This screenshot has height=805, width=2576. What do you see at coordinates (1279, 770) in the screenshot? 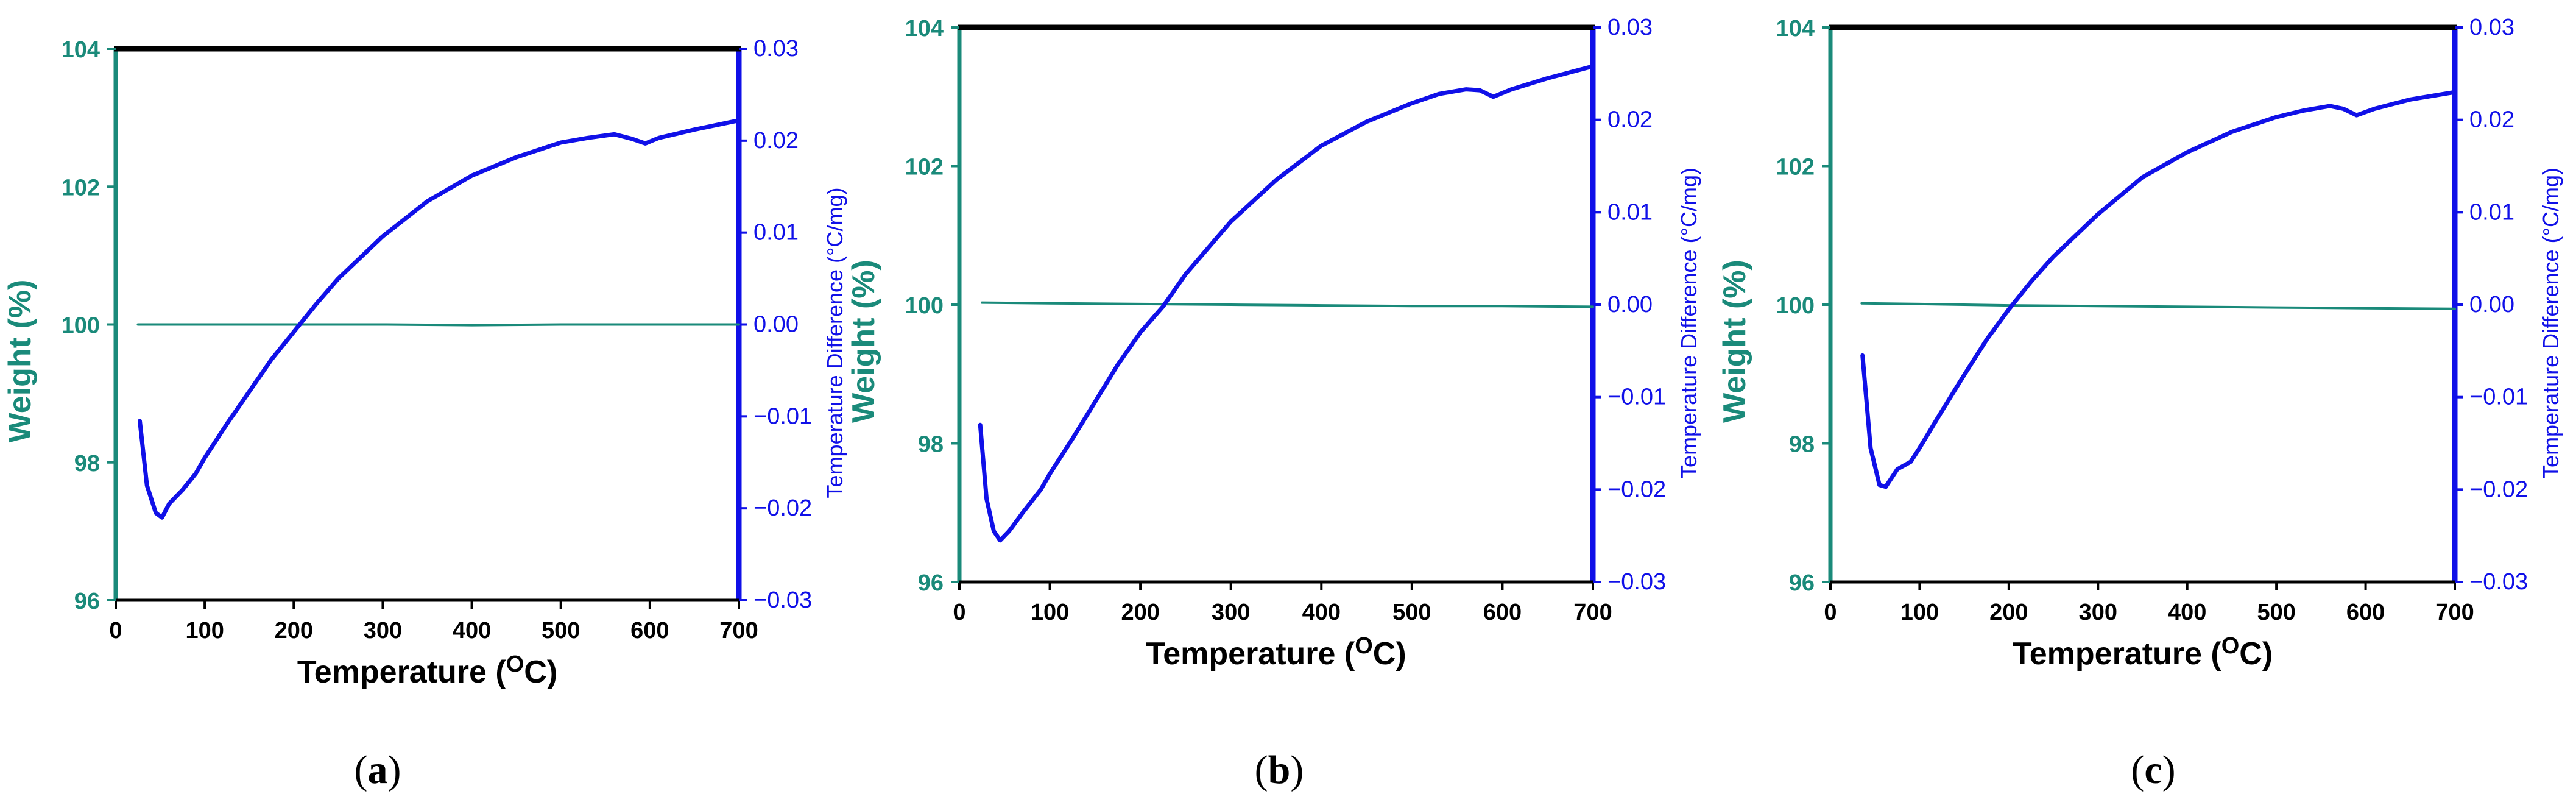
I see `panel-caption: (b)` at bounding box center [1279, 770].